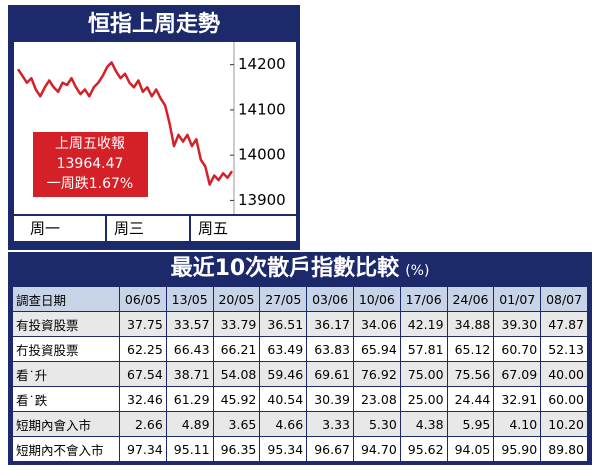 This screenshot has width=597, height=470. I want to click on table-cell: 65.94, so click(376, 349).